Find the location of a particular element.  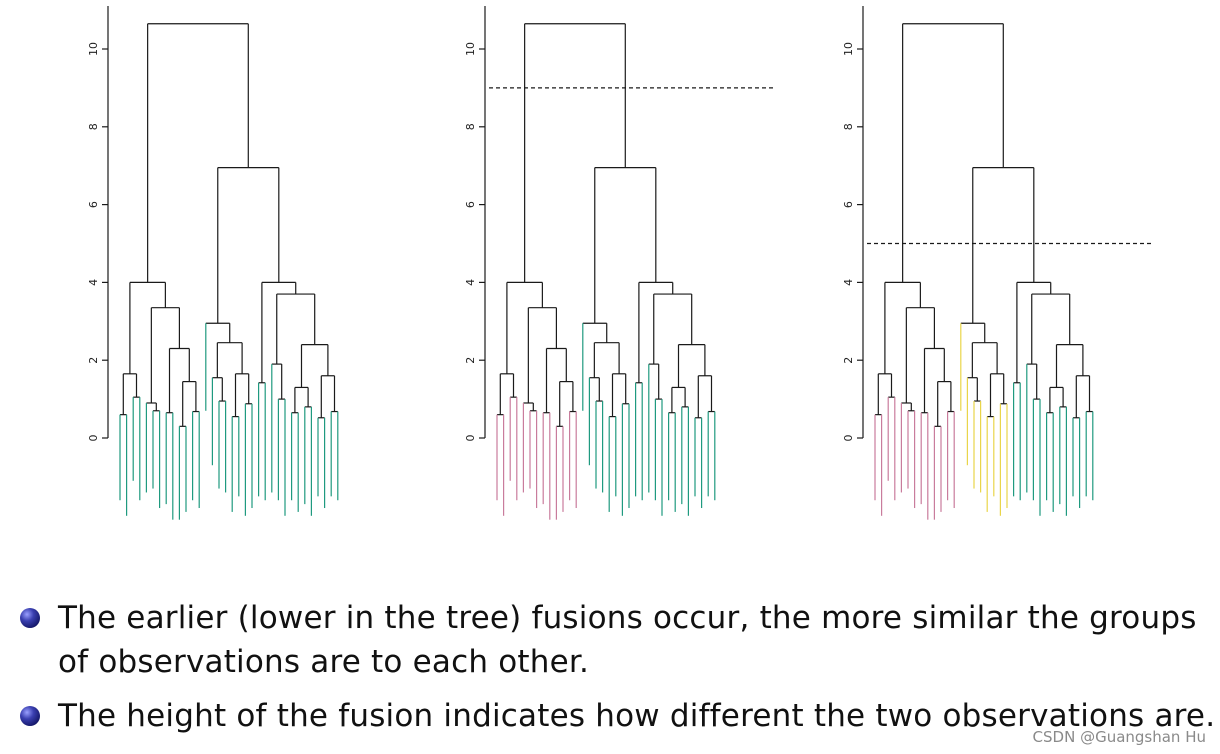

watermark: CSDN @Guangshan Hu is located at coordinates (1119, 737).